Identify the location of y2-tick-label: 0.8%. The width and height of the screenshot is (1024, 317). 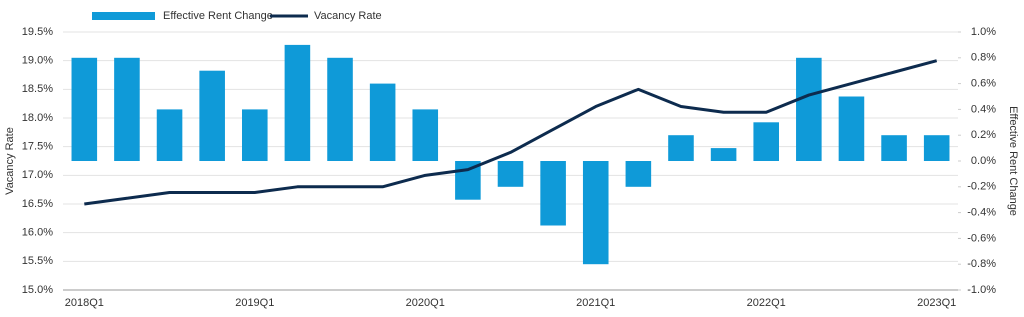
(983, 58).